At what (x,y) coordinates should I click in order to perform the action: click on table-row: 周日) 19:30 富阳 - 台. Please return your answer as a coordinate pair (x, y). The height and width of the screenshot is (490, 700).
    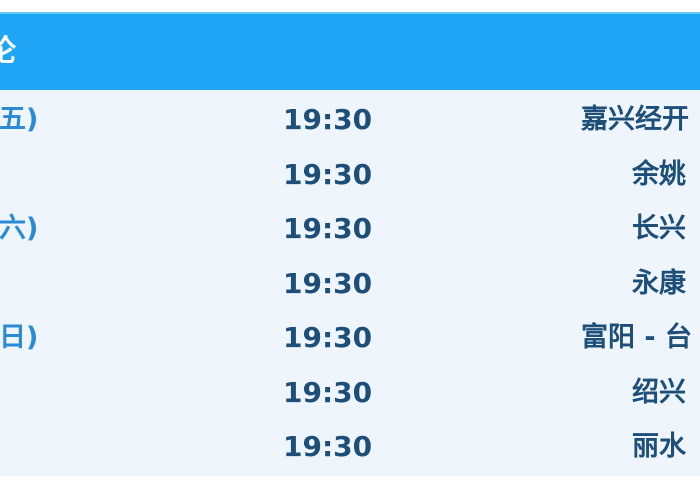
    Looking at the image, I should click on (350, 338).